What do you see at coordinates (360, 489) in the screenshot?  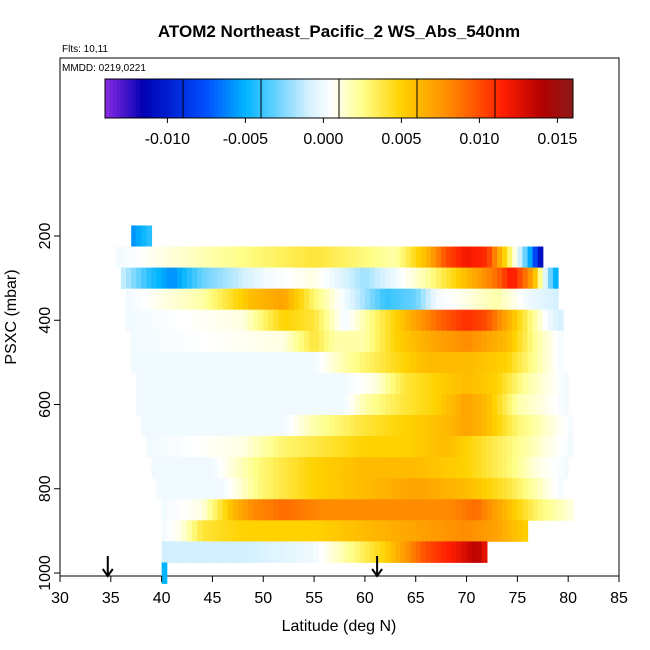 I see `heatmap-row` at bounding box center [360, 489].